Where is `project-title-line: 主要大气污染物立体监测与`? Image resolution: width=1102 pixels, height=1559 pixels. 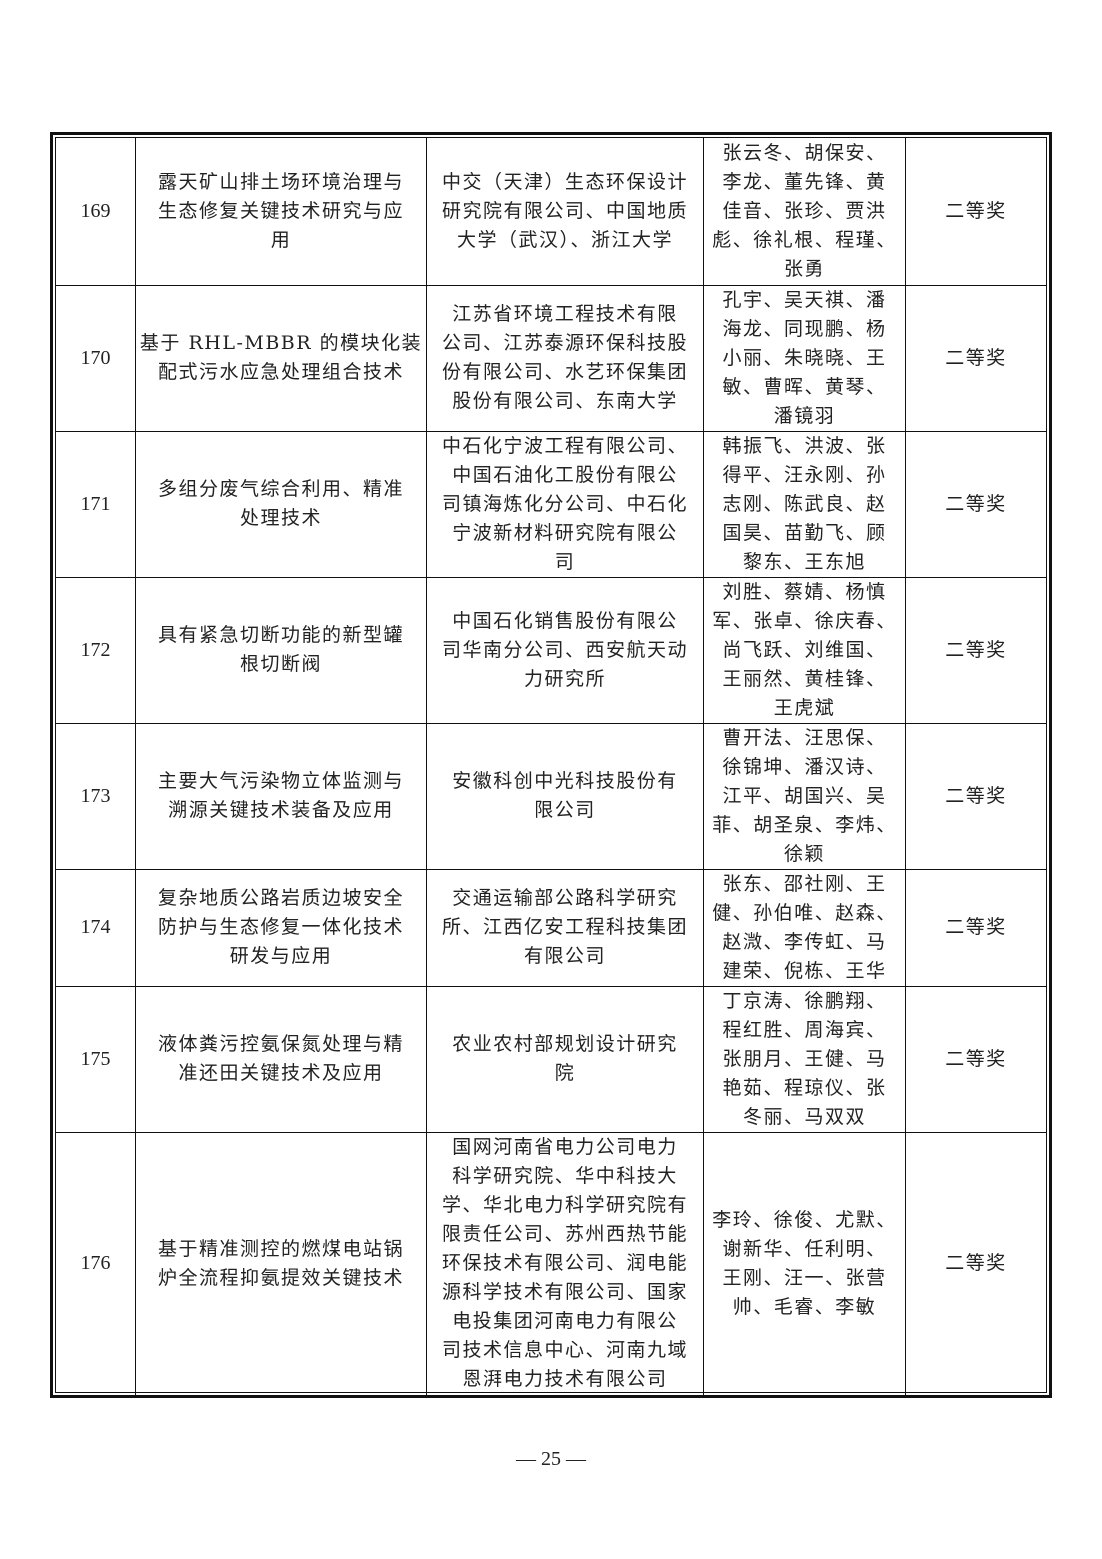
project-title-line: 主要大气污染物立体监测与 is located at coordinates (280, 781).